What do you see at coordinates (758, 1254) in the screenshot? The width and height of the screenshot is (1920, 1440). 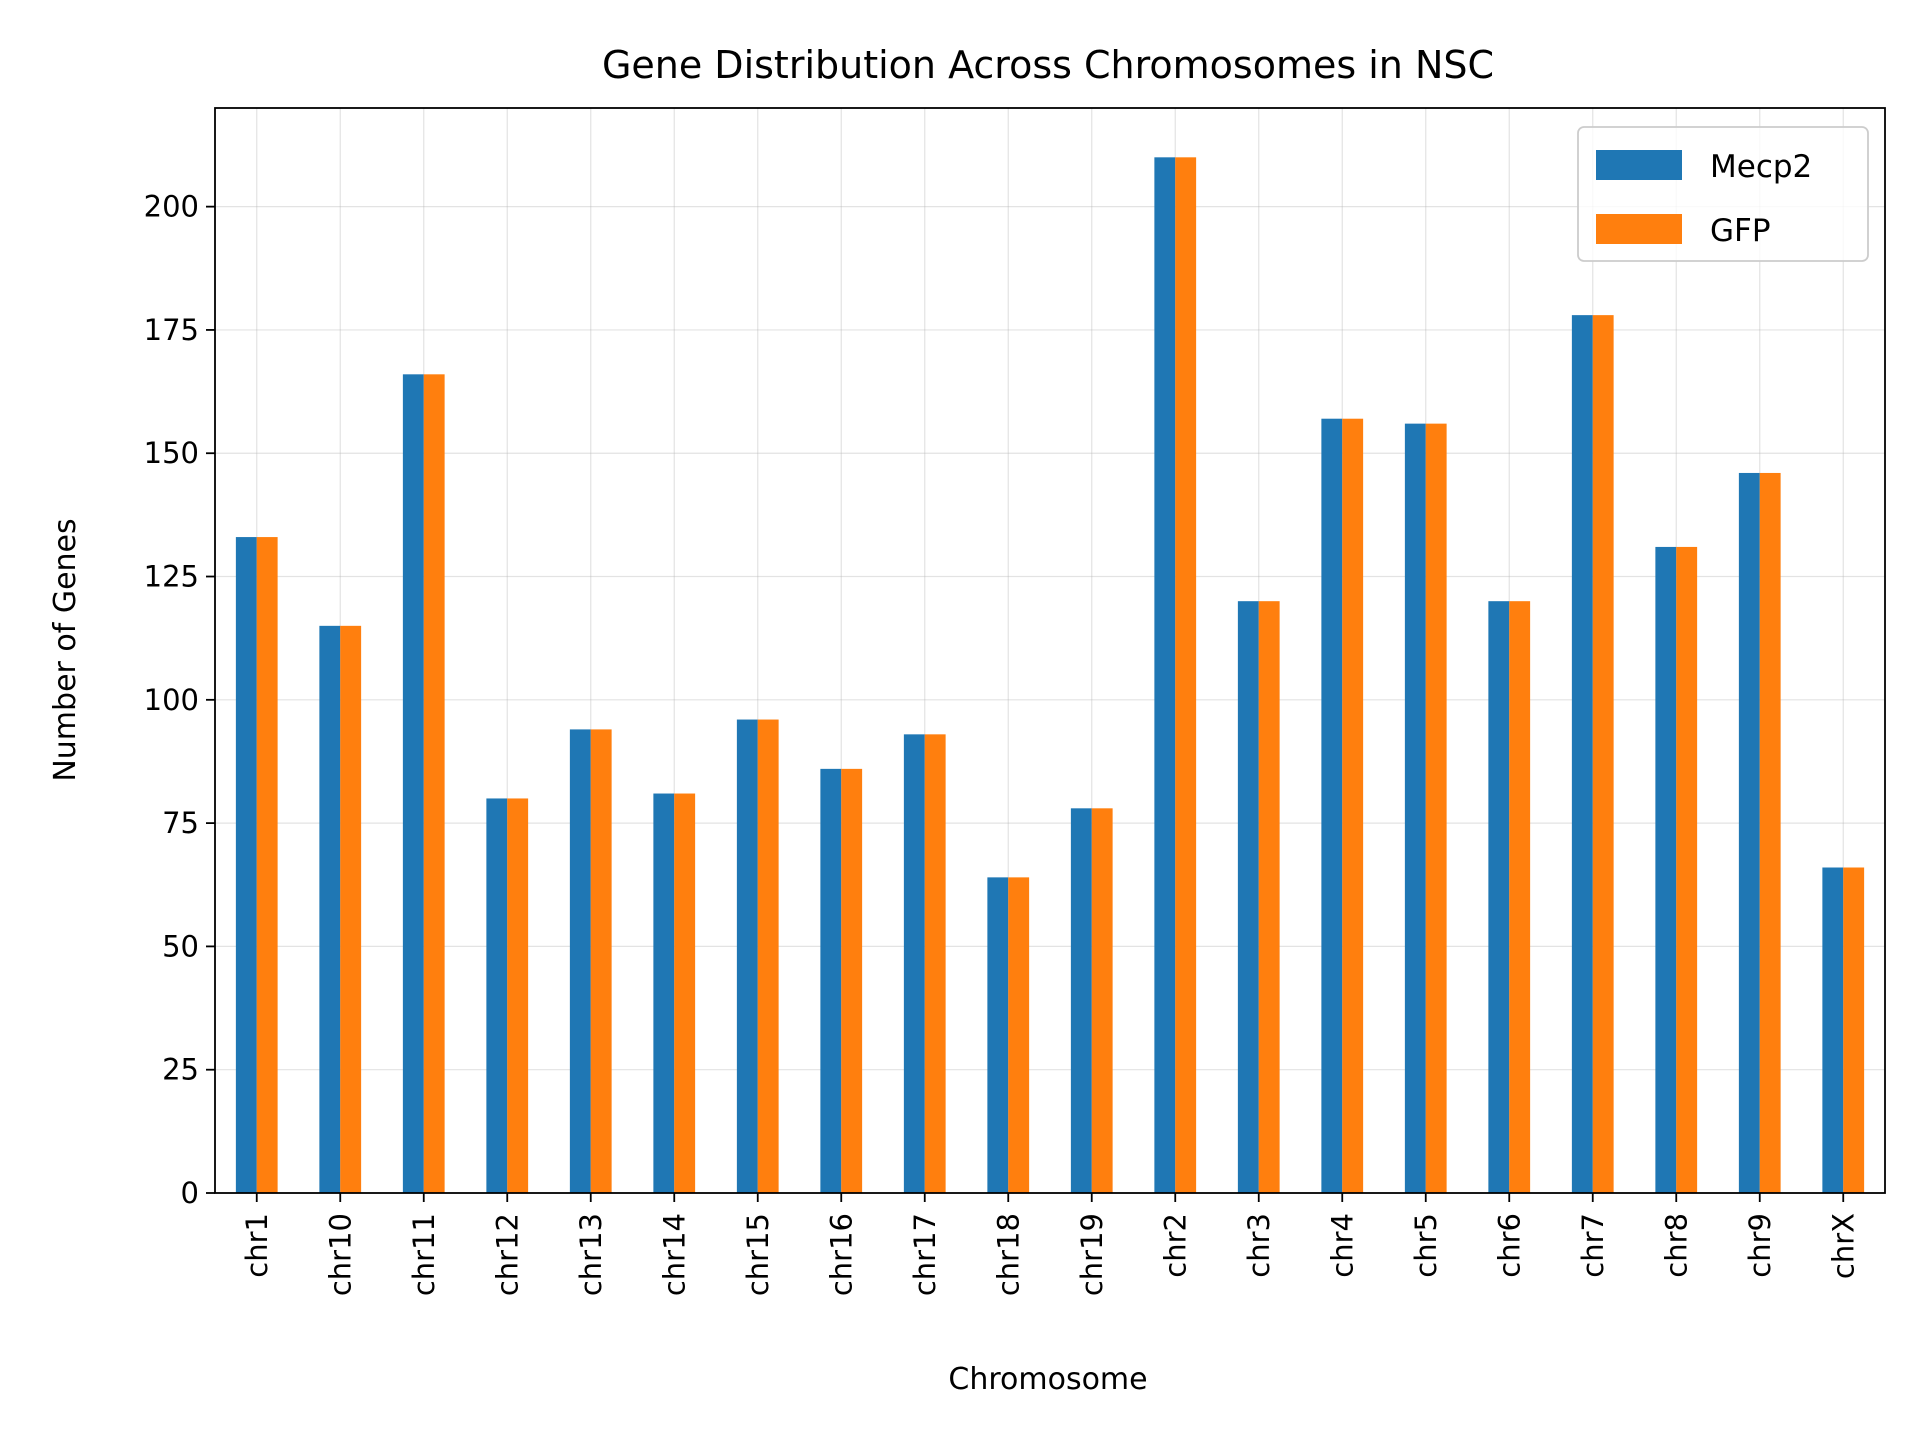 I see `x-tick-label: chr15` at bounding box center [758, 1254].